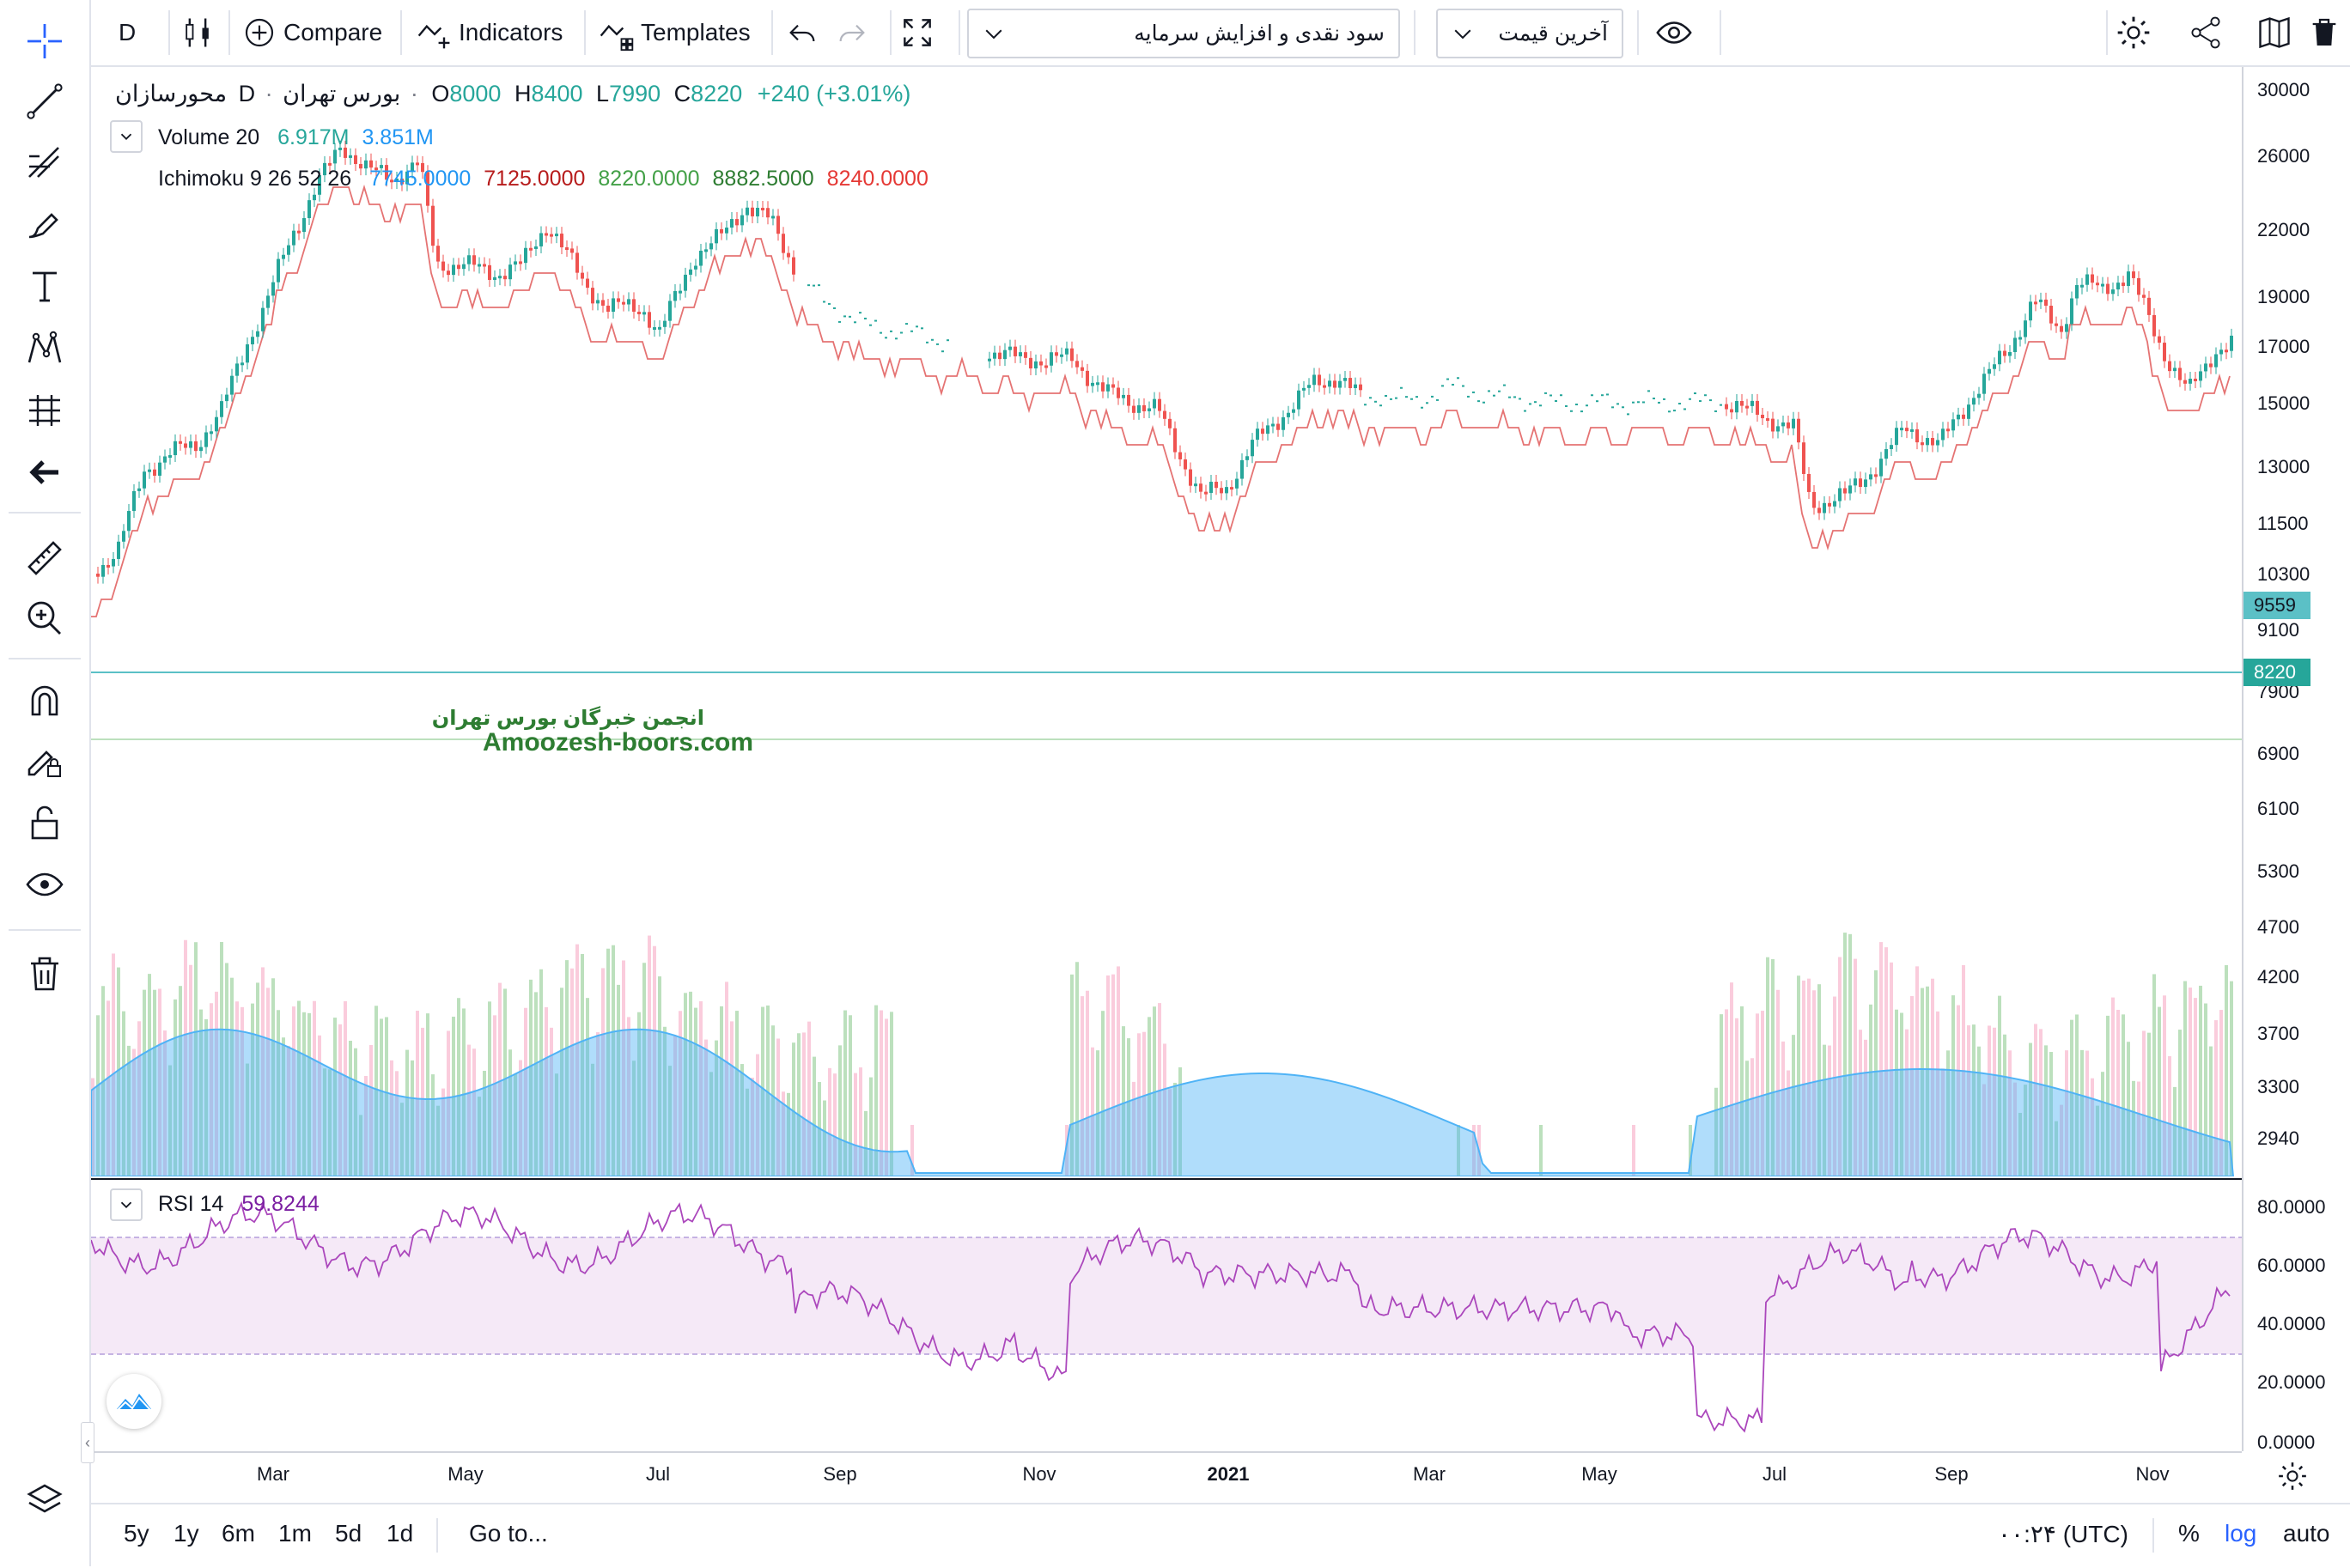 The image size is (2350, 1568). What do you see at coordinates (2206, 32) in the screenshot?
I see `share-button` at bounding box center [2206, 32].